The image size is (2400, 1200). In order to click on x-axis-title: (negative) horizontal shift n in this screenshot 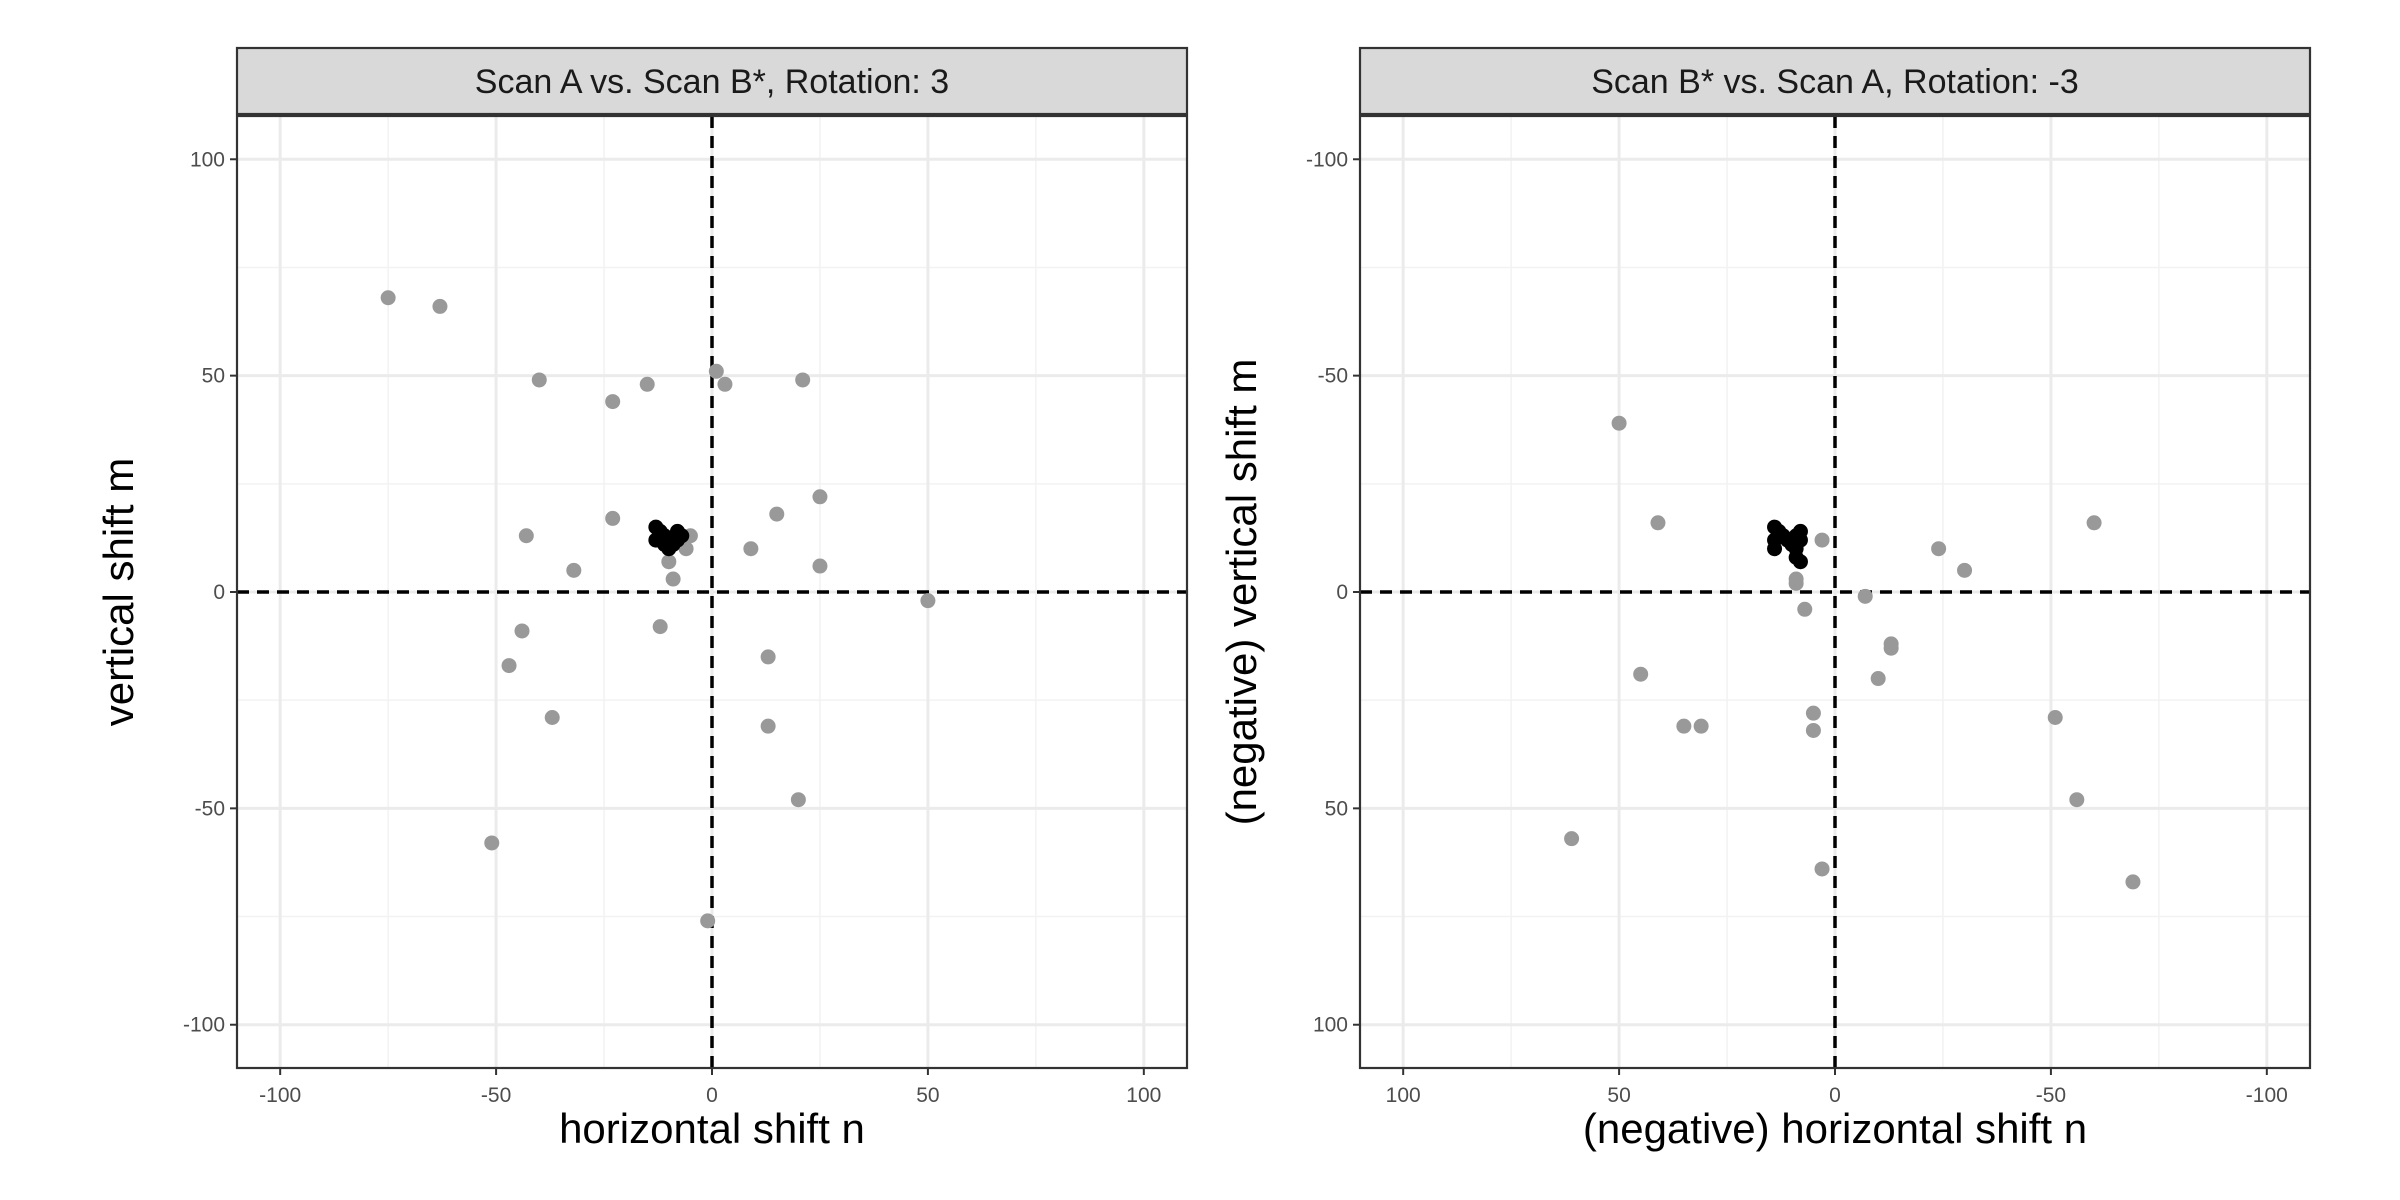, I will do `click(1835, 1128)`.